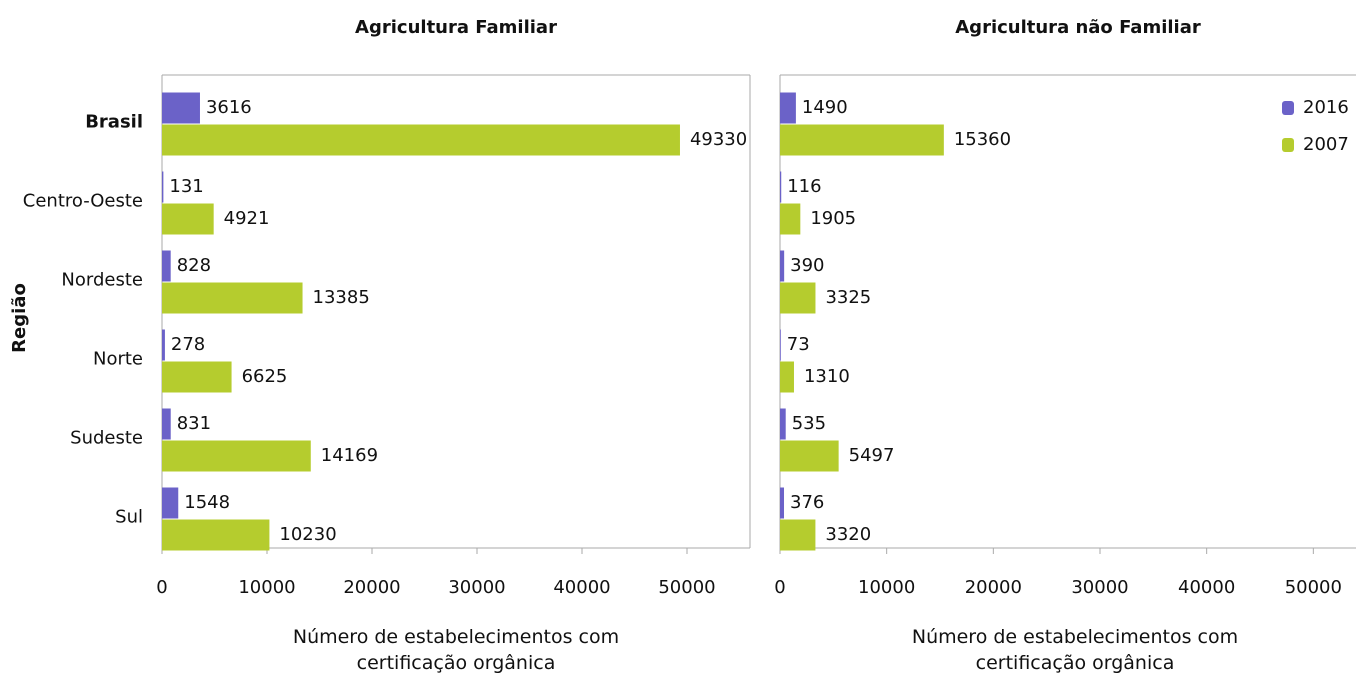 This screenshot has width=1357, height=676. I want to click on data-label: 14169, so click(349, 455).